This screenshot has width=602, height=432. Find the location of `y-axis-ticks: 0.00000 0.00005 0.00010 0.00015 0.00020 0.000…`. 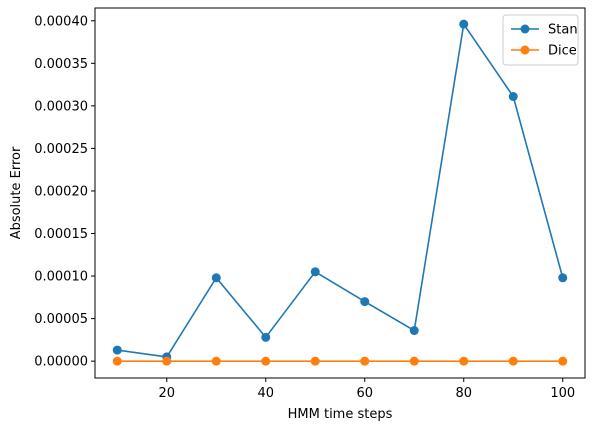

y-axis-ticks: 0.00000 0.00005 0.00010 0.00015 0.00020 0.000… is located at coordinates (64, 192).